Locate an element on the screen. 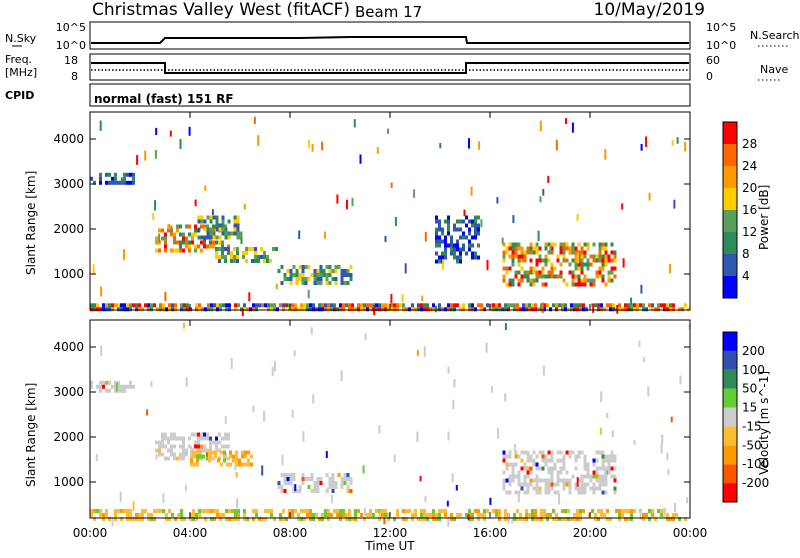 The height and width of the screenshot is (558, 800). nave-tick-low: 0 is located at coordinates (709, 76).